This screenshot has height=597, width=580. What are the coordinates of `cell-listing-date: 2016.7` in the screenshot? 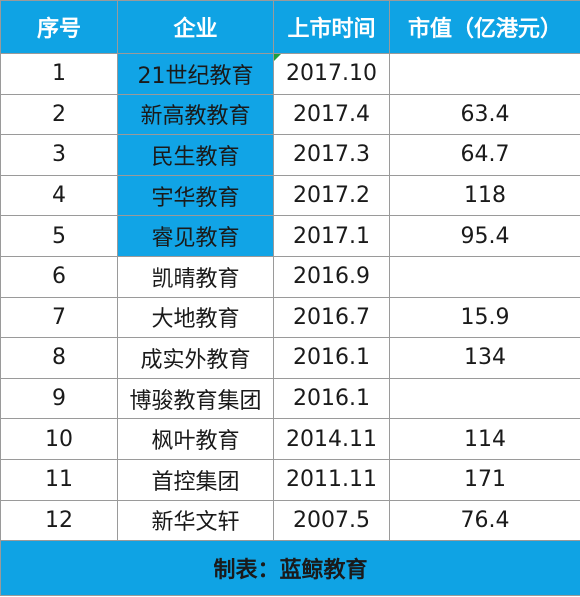 It's located at (331, 317).